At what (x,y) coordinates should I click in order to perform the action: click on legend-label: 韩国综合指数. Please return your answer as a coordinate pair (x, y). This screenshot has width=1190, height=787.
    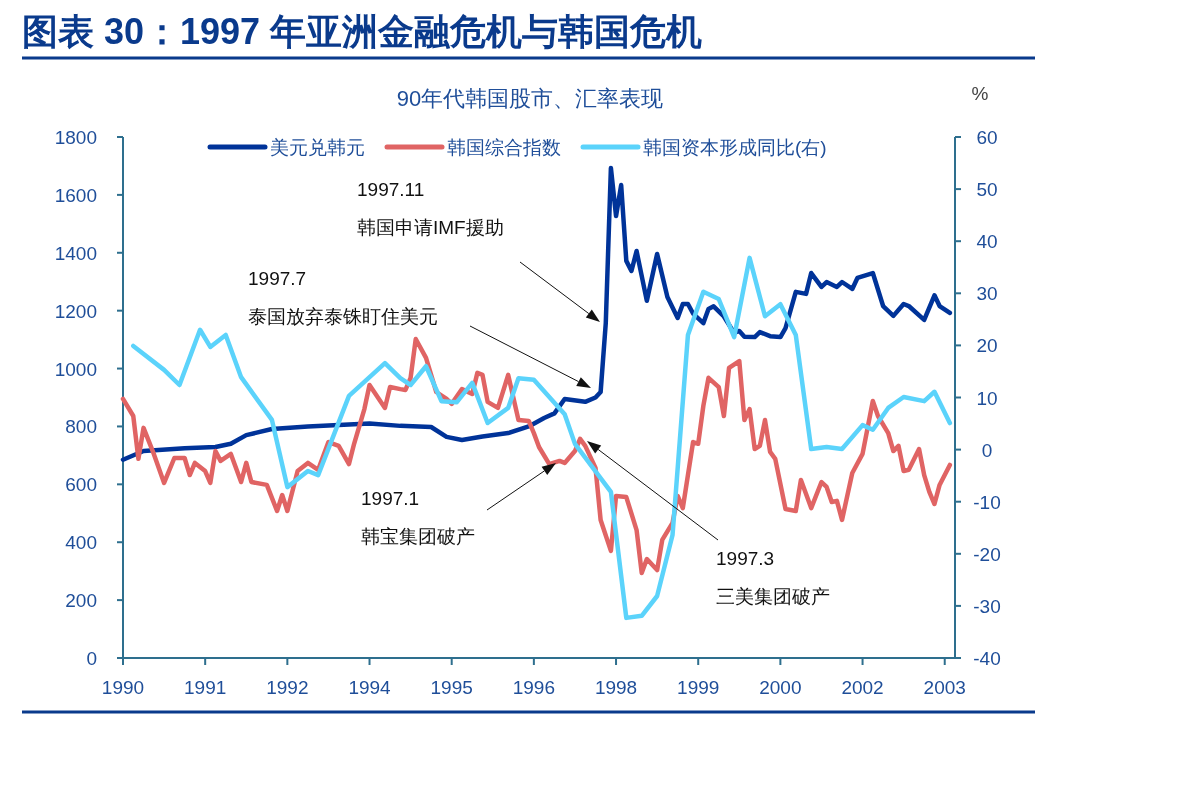
    Looking at the image, I should click on (504, 147).